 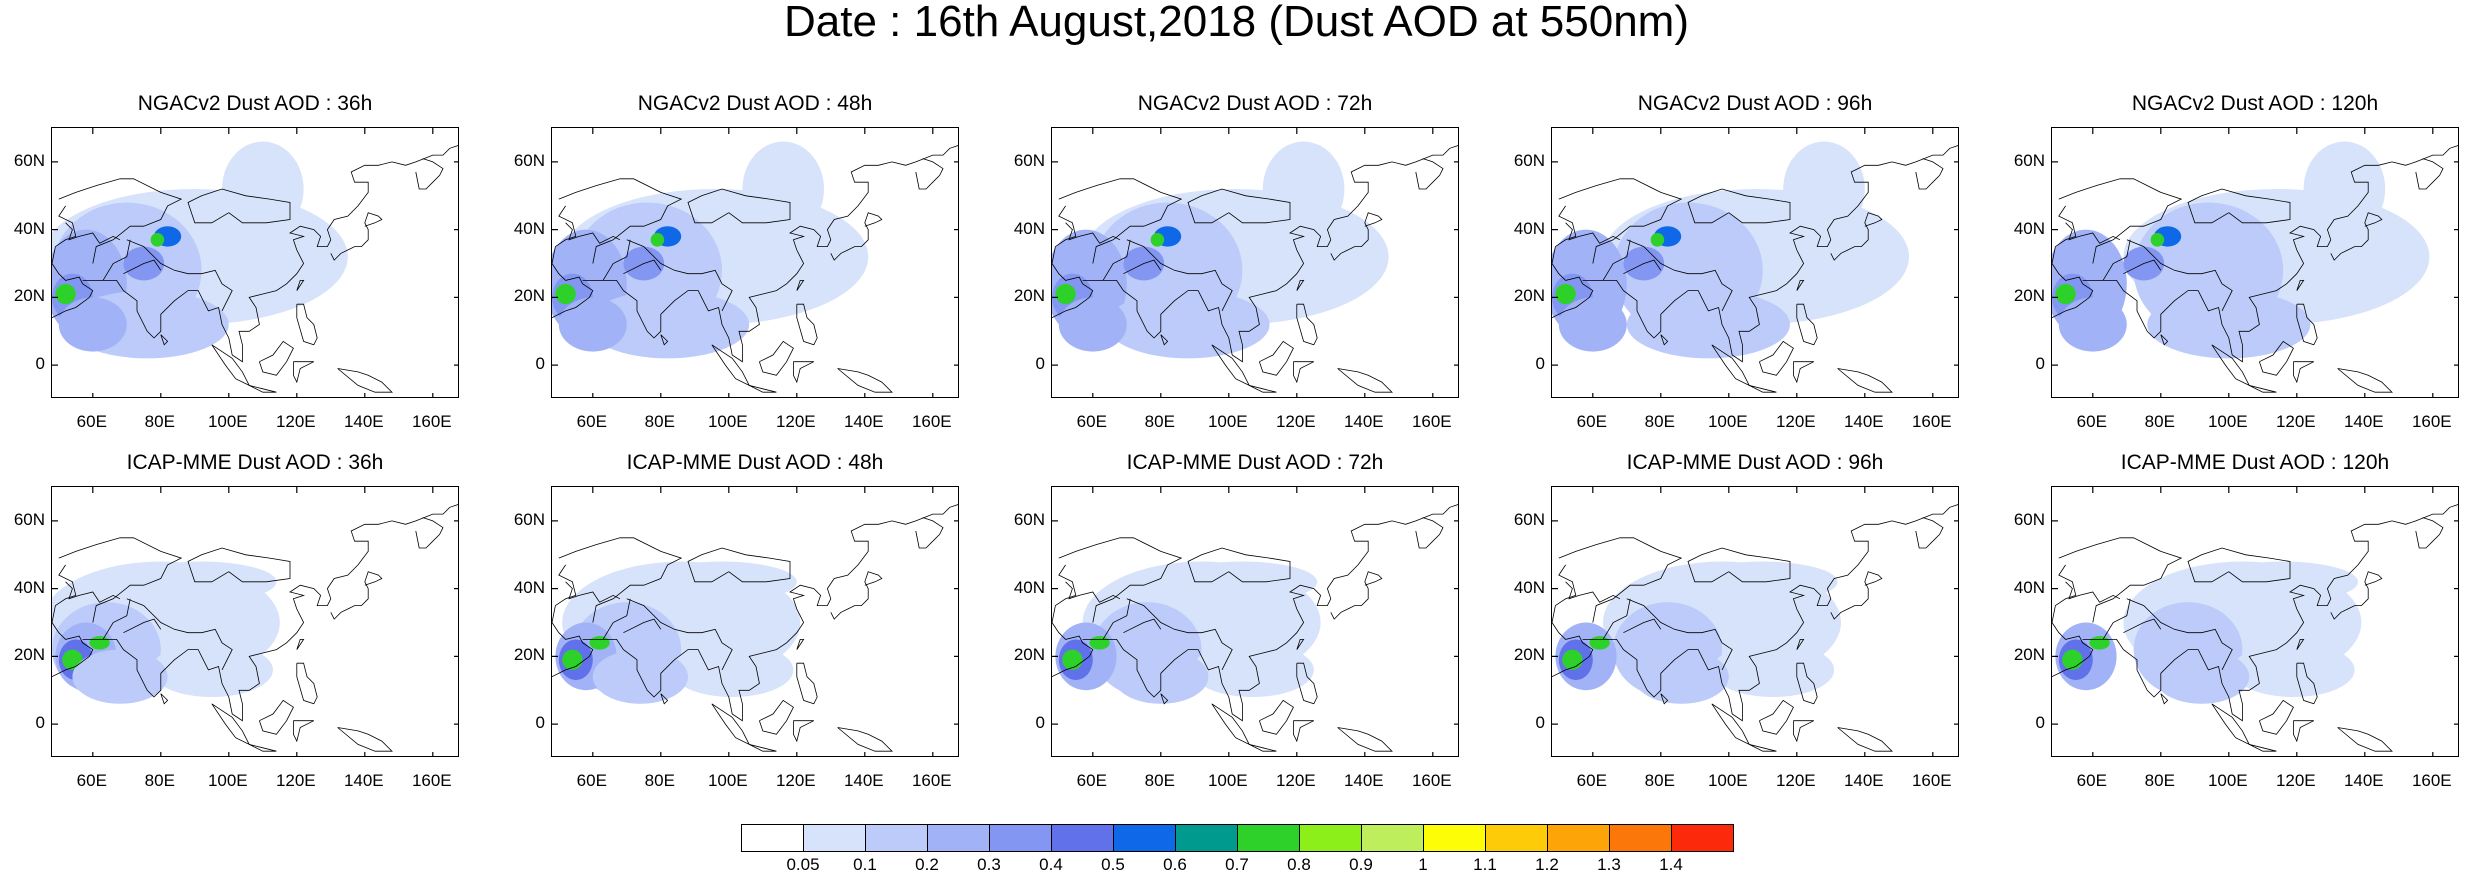 What do you see at coordinates (2295, 780) in the screenshot?
I see `lon-tick-label: 120E` at bounding box center [2295, 780].